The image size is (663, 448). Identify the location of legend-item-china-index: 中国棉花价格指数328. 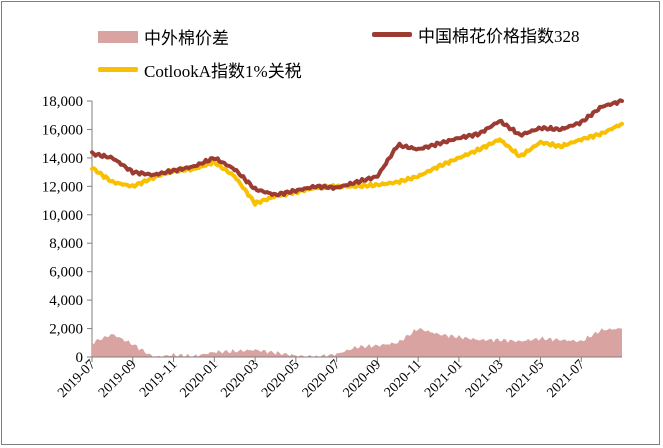
(476, 34).